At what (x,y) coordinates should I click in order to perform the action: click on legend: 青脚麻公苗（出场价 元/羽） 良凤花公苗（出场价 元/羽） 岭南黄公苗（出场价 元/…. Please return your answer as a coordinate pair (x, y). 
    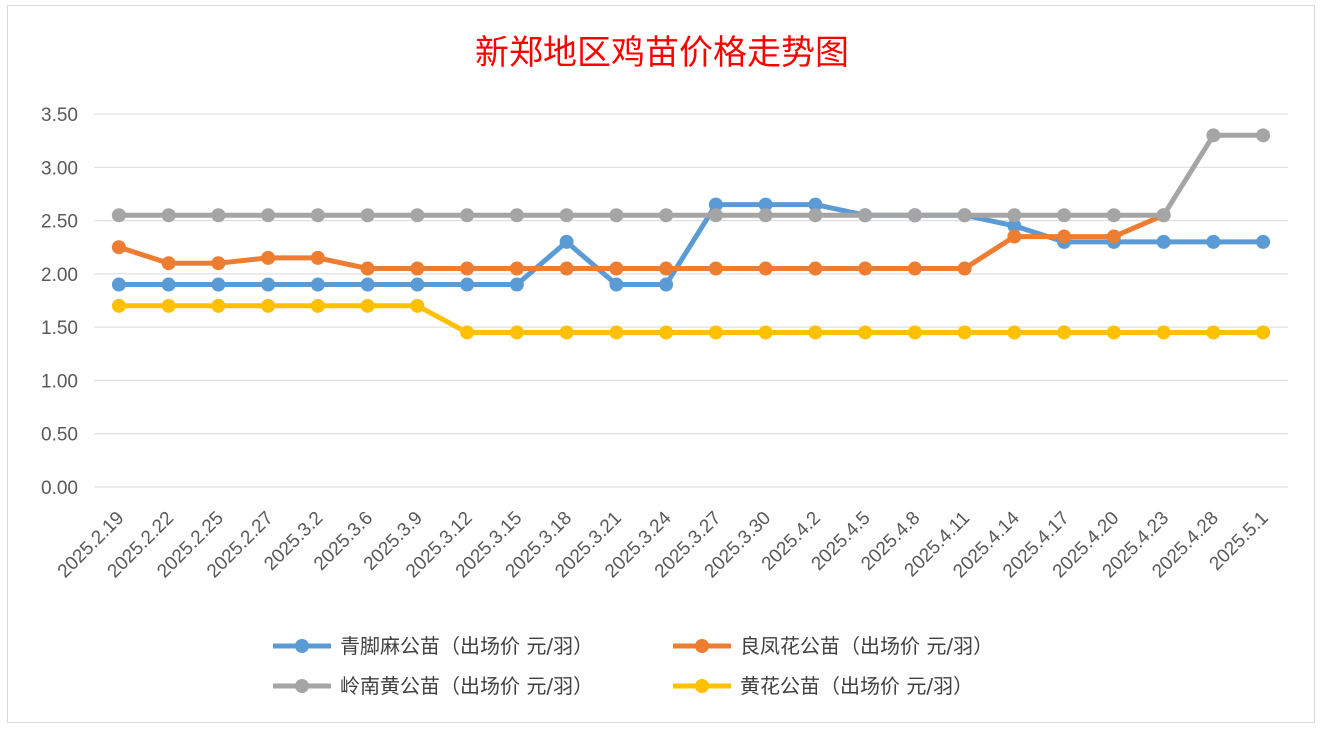
    Looking at the image, I should click on (633, 666).